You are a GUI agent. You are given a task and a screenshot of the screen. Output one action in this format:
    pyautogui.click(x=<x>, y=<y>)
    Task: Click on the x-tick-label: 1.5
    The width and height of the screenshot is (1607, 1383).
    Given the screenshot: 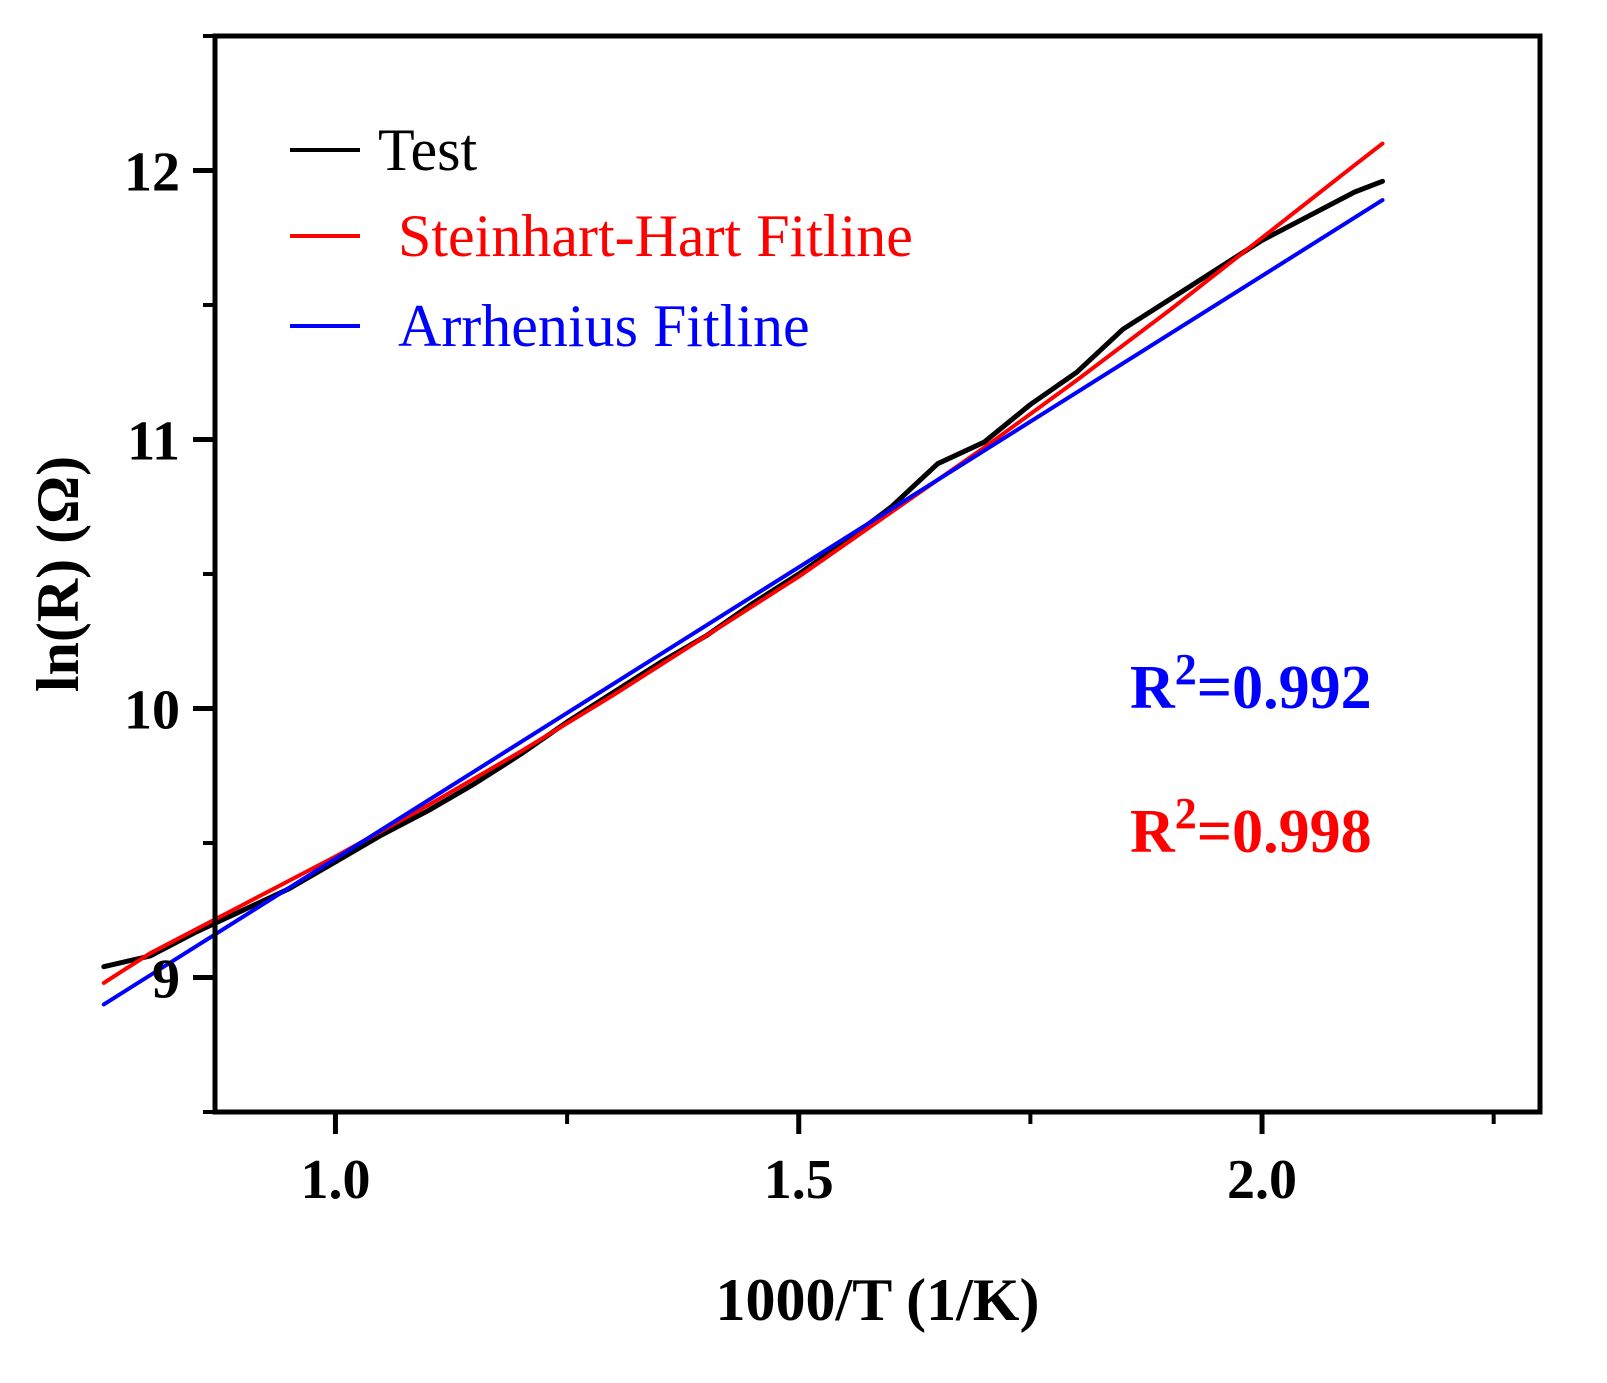 What is the action you would take?
    pyautogui.click(x=799, y=1180)
    